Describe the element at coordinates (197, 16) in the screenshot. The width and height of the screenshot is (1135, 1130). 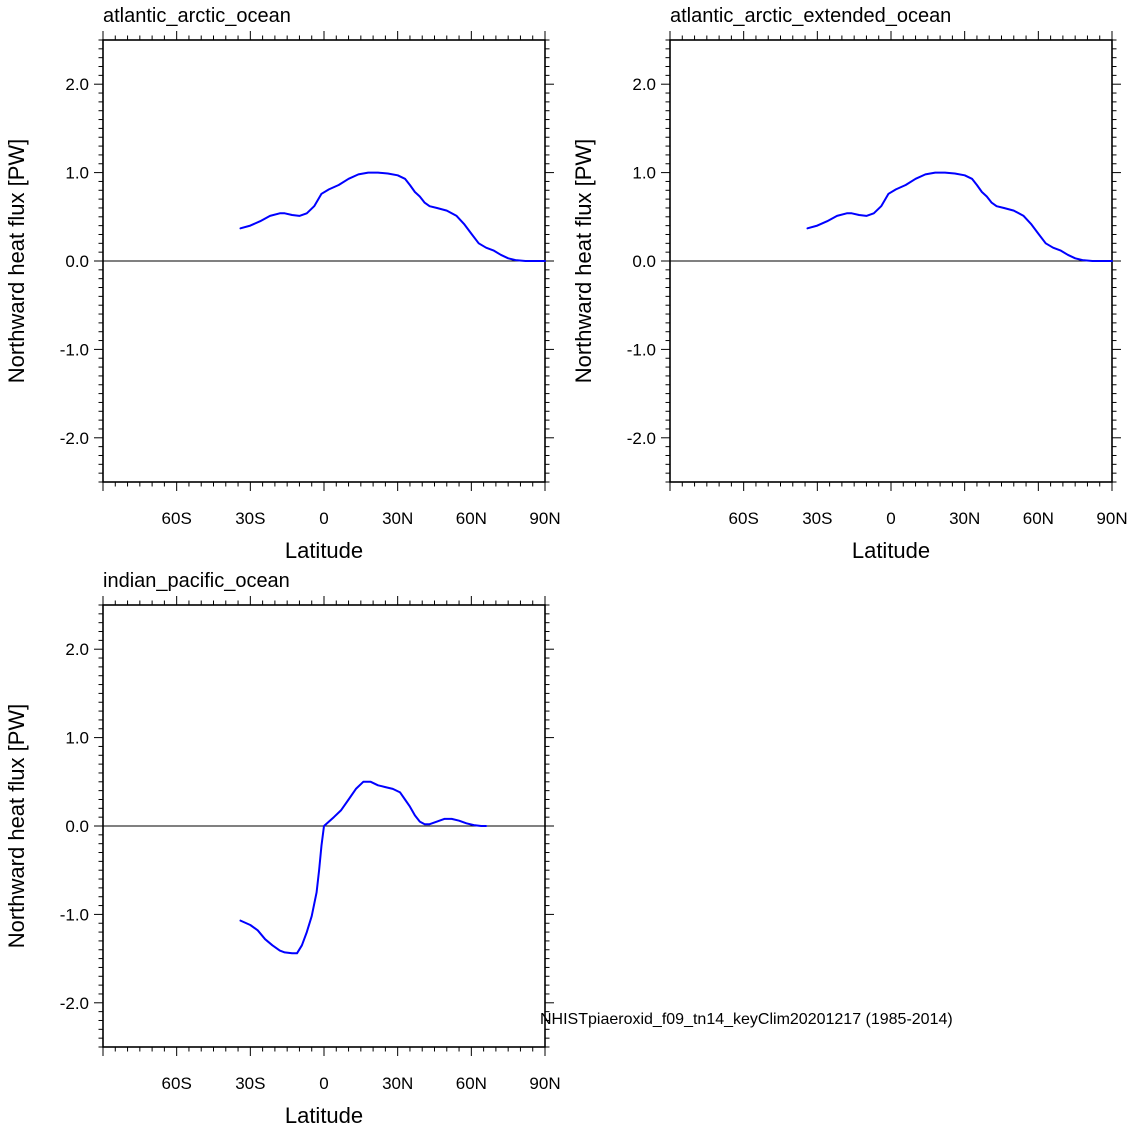
I see `panel-title: atlantic_arctic_ocean` at that location.